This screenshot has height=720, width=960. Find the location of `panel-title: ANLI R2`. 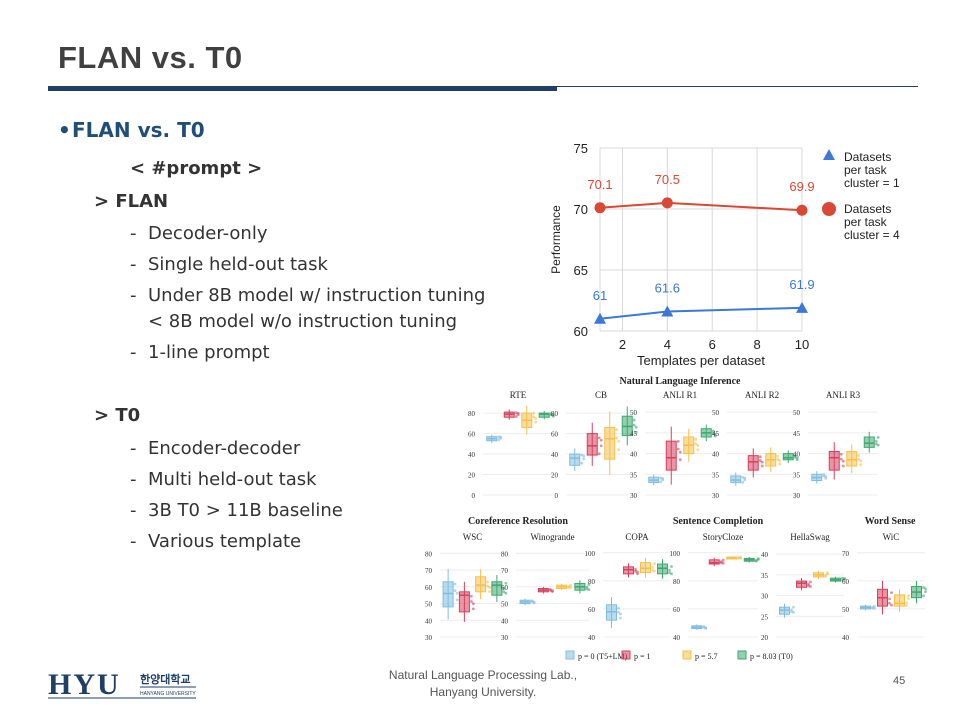

panel-title: ANLI R2 is located at coordinates (762, 395).